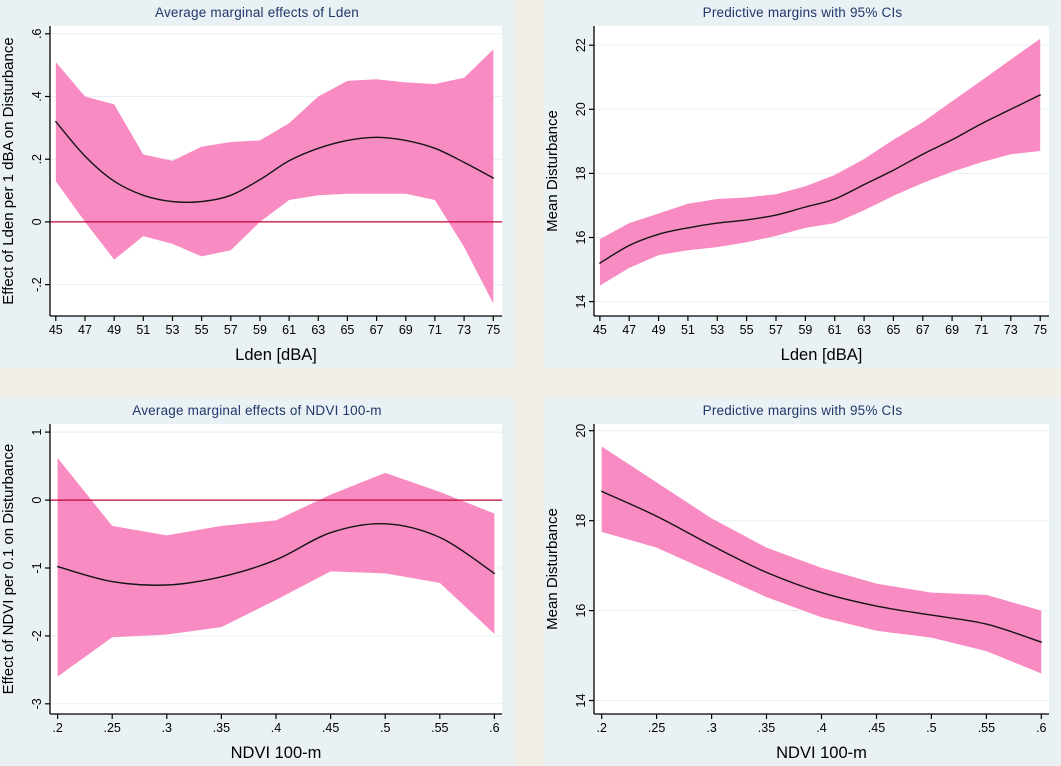  Describe the element at coordinates (37, 703) in the screenshot. I see `y-tick-label: -3` at that location.